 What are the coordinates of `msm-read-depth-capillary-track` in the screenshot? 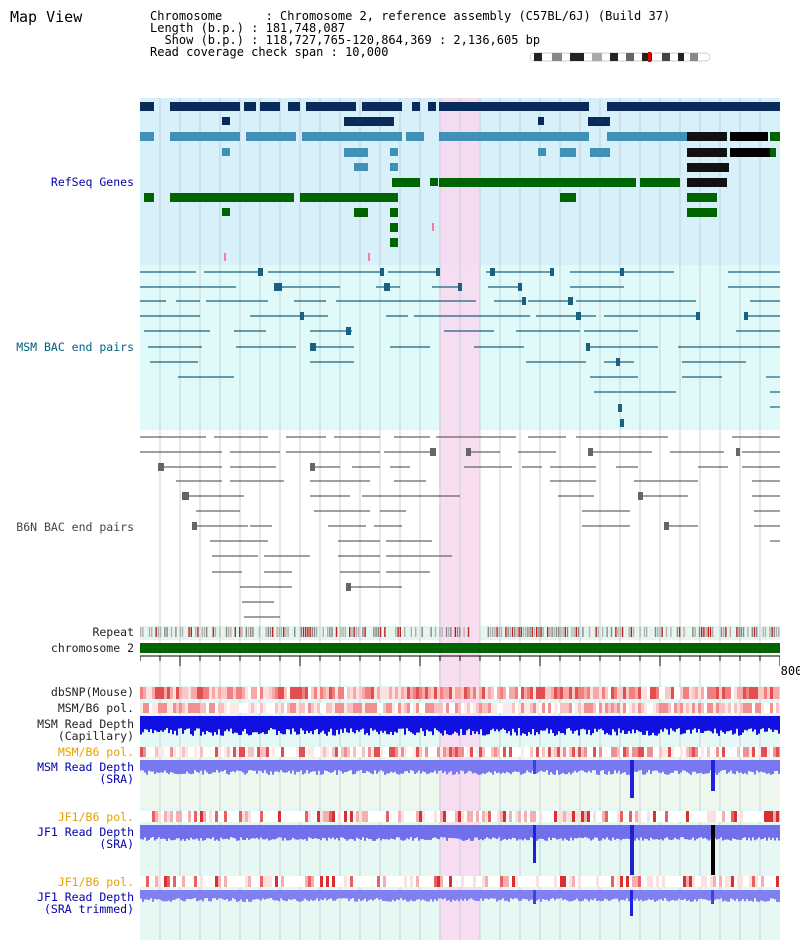 It's located at (460, 726).